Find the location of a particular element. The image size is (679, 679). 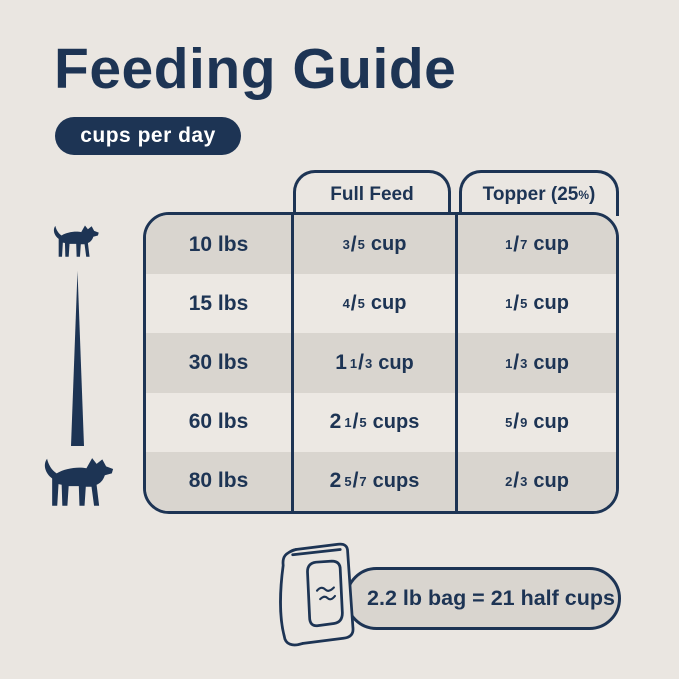

fraction-numerator: 3 is located at coordinates (346, 245).